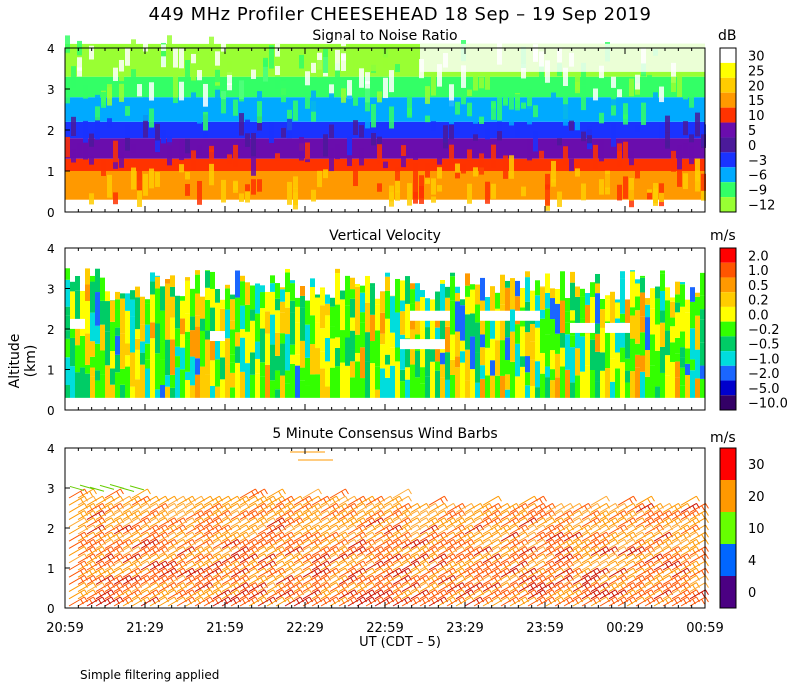  I want to click on filter-footnote: Simple filtering applied, so click(150, 675).